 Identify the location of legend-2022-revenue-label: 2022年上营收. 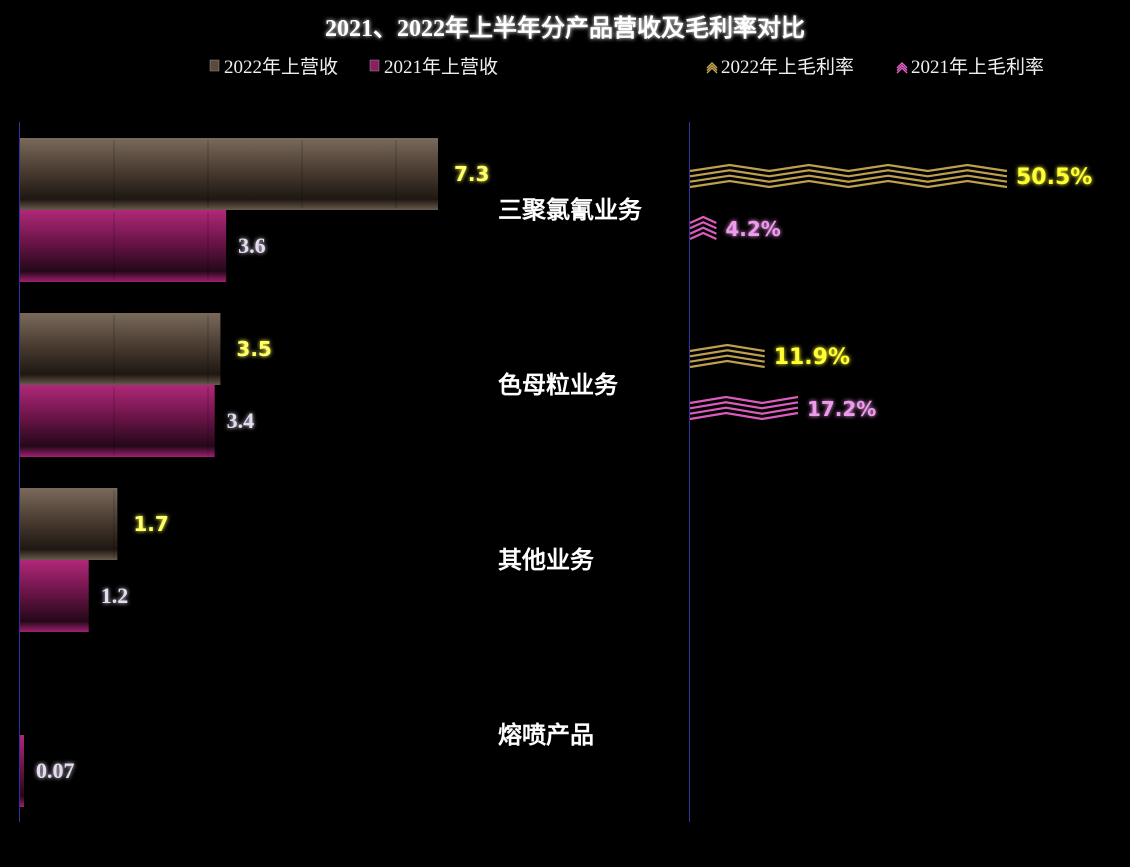
(281, 67).